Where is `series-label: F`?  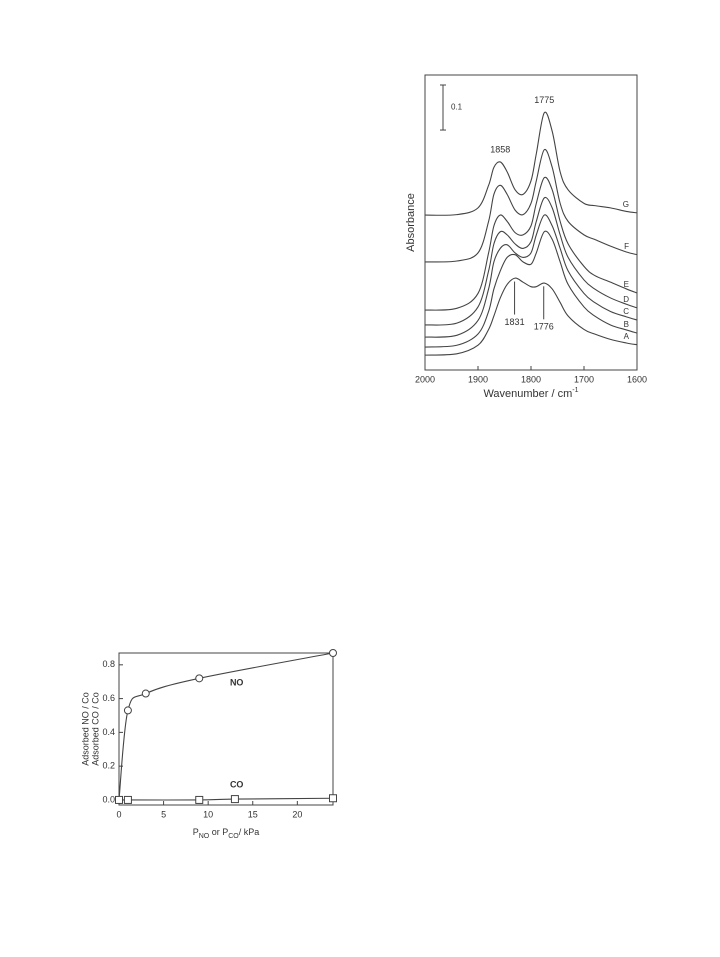 series-label: F is located at coordinates (626, 246).